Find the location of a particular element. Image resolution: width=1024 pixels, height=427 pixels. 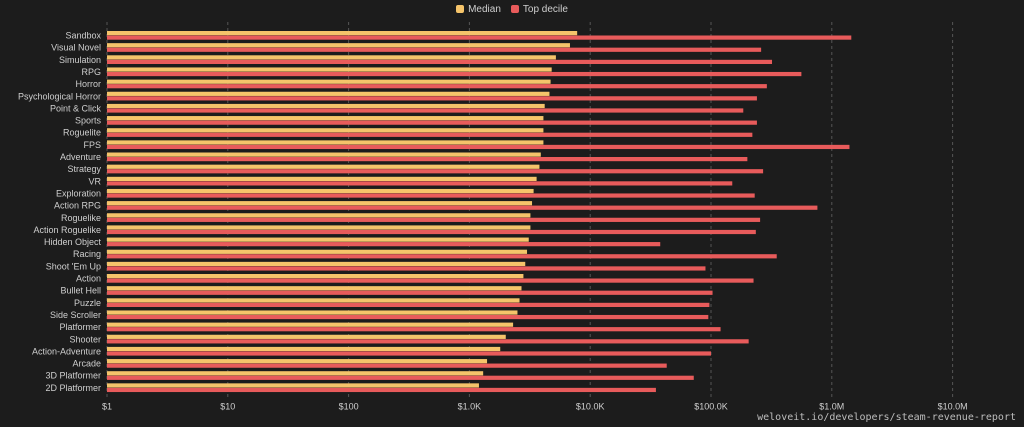

category-label: Strategy is located at coordinates (84, 169).